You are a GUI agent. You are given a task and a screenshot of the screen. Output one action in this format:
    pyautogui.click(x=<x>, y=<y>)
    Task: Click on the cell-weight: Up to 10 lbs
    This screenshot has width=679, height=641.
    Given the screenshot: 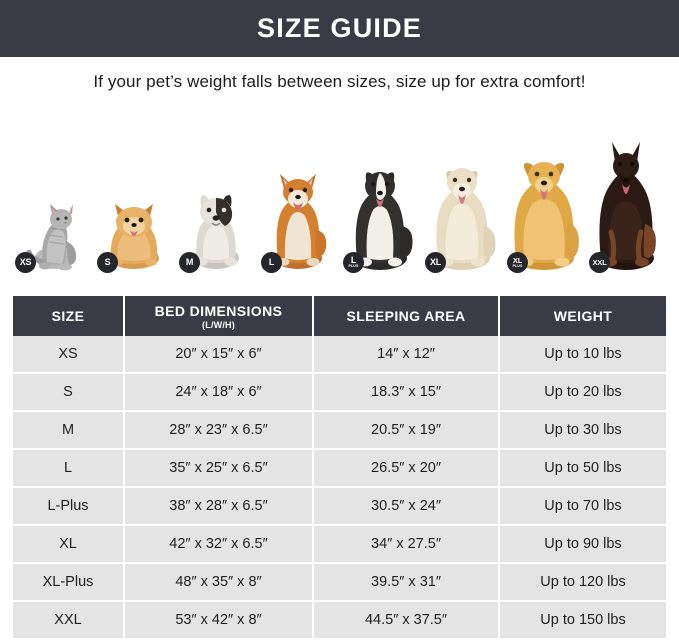 What is the action you would take?
    pyautogui.click(x=583, y=355)
    